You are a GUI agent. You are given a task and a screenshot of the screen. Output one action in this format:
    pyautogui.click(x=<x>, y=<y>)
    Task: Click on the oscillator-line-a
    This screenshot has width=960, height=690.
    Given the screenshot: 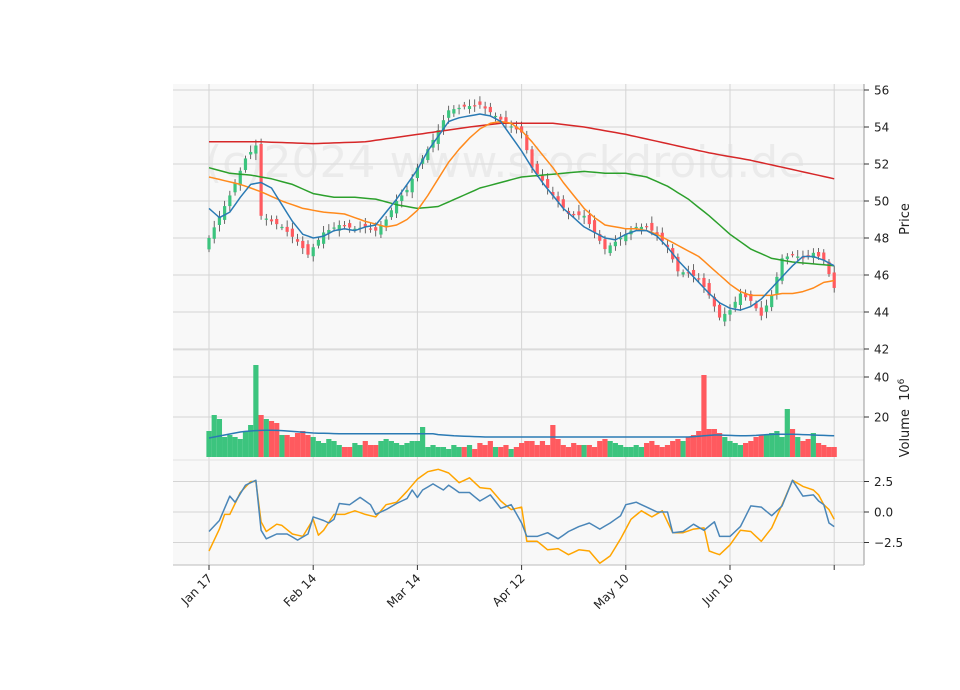 What is the action you would take?
    pyautogui.click(x=521, y=510)
    